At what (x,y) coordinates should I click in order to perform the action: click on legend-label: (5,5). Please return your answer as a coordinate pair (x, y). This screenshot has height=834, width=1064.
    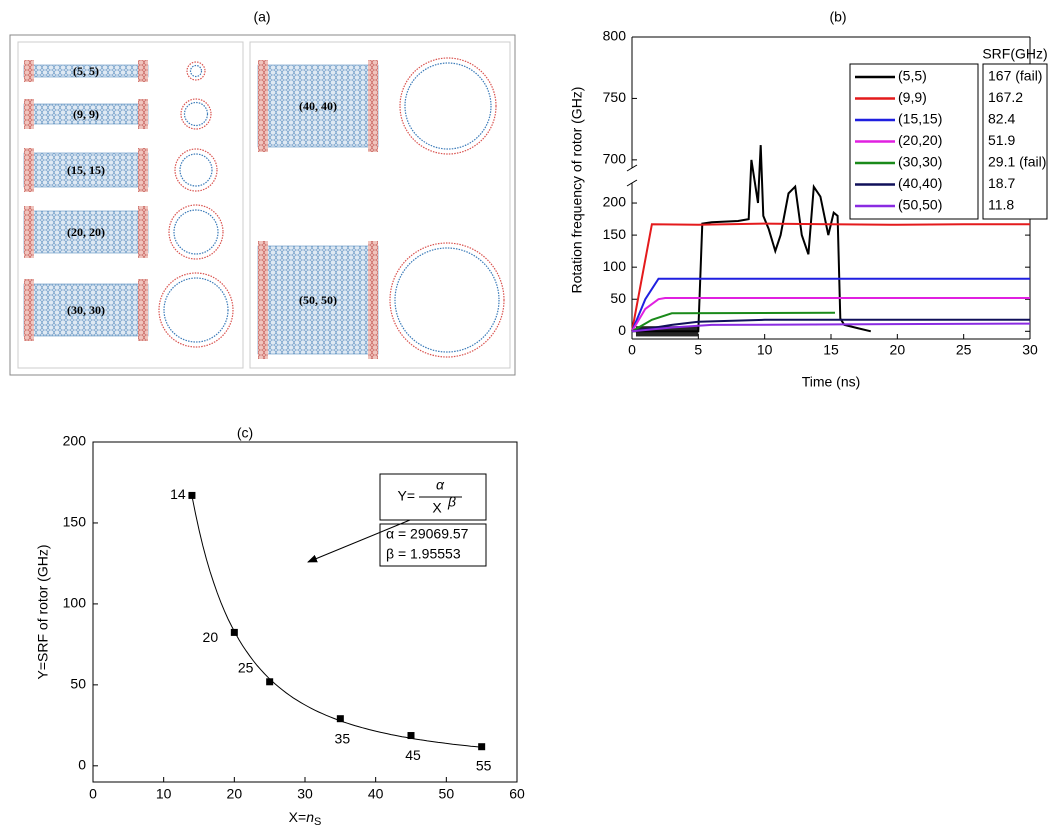
    Looking at the image, I should click on (912, 76).